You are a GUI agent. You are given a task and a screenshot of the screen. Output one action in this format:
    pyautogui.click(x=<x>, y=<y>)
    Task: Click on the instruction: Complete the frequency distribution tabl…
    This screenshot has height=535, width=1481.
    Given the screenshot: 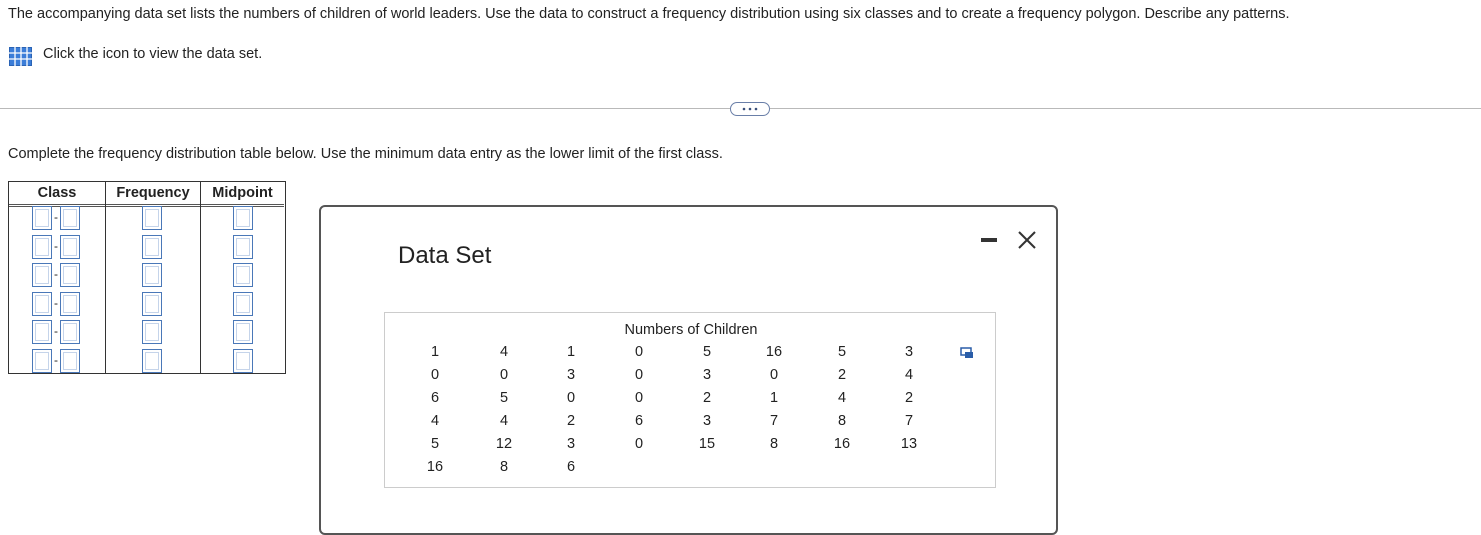 What is the action you would take?
    pyautogui.click(x=365, y=154)
    